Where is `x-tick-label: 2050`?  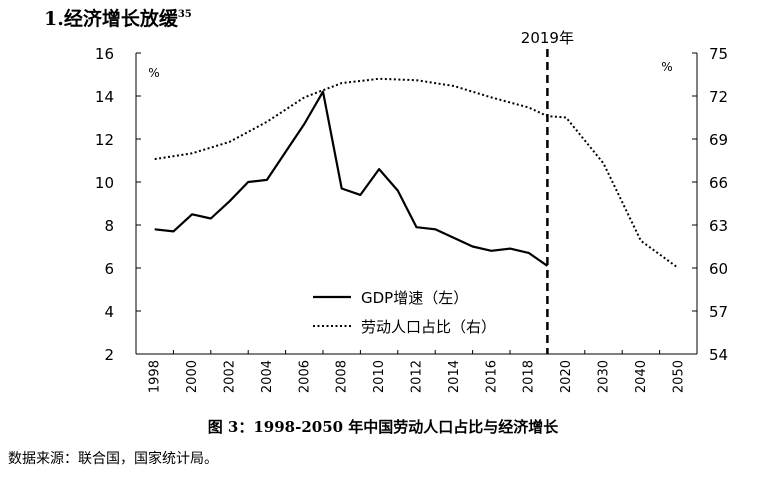 x-tick-label: 2050 is located at coordinates (678, 376).